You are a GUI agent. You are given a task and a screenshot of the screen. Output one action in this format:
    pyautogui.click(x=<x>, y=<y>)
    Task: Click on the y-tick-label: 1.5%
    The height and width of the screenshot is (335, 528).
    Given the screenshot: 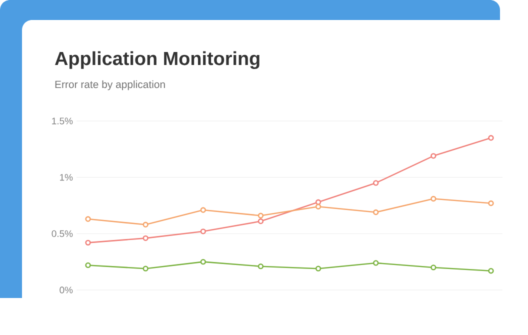 What is the action you would take?
    pyautogui.click(x=62, y=121)
    